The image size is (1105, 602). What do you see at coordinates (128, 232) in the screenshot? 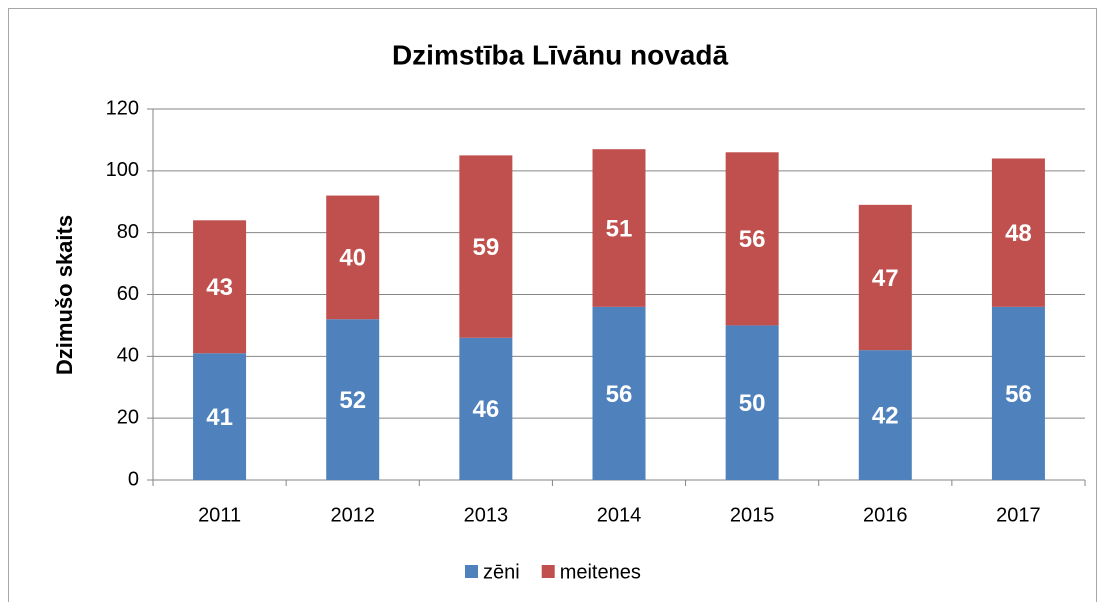
I see `y-tick-label: 80` at bounding box center [128, 232].